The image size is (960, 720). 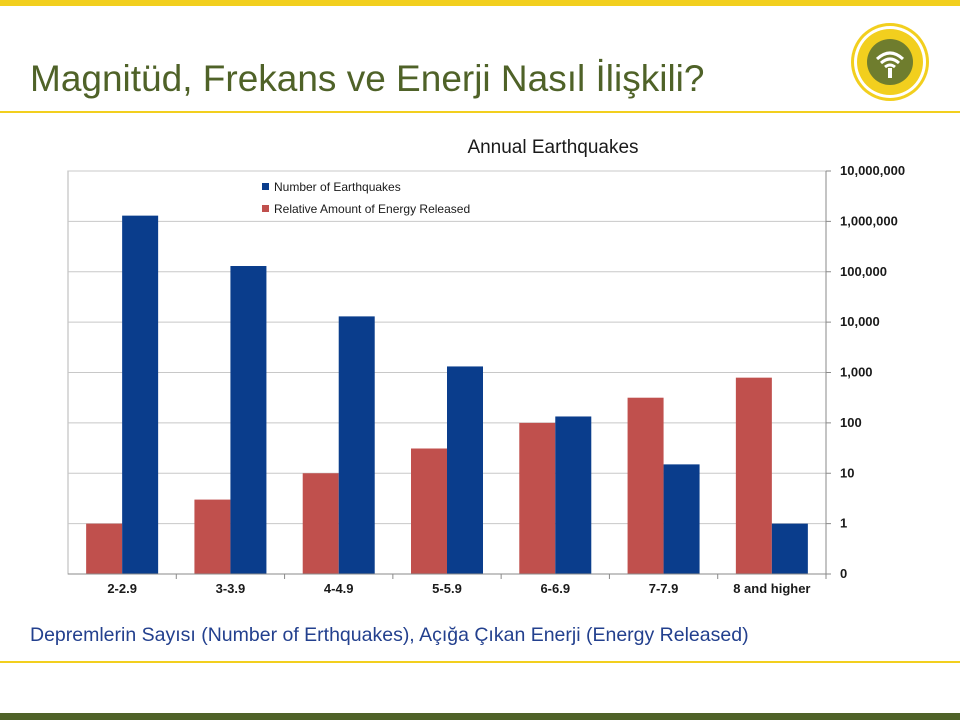 What do you see at coordinates (890, 62) in the screenshot?
I see `university-seal-logo` at bounding box center [890, 62].